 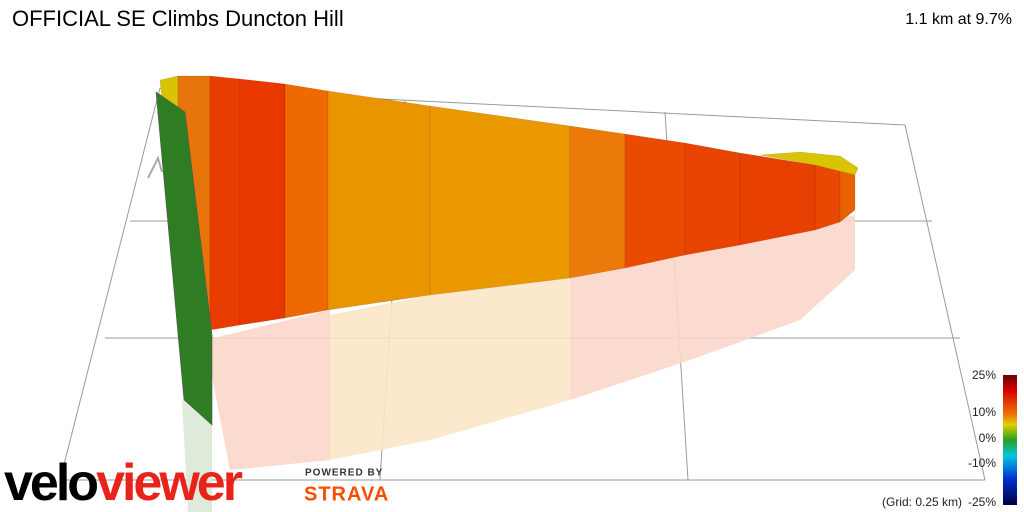 What do you see at coordinates (178, 18) in the screenshot?
I see `title: OFFICIAL SE Climbs Duncton Hill` at bounding box center [178, 18].